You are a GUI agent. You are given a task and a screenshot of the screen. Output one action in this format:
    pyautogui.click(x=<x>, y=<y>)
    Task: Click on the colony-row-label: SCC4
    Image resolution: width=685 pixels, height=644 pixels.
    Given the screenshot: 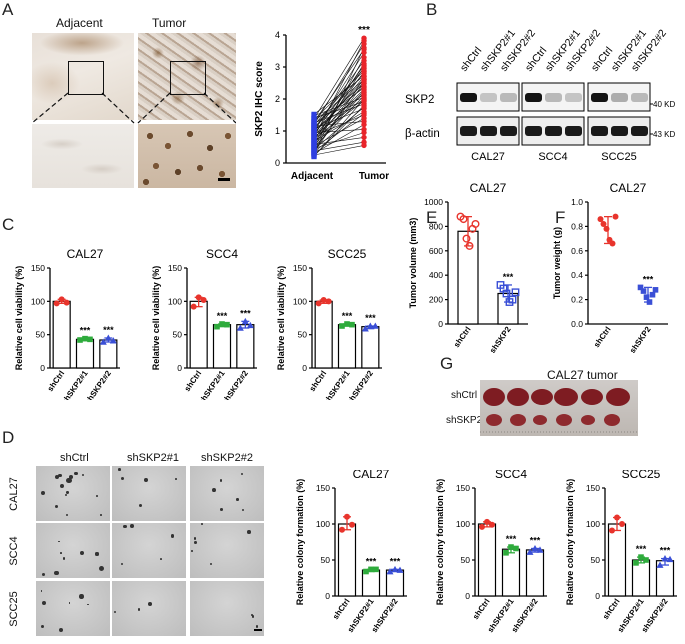 What is the action you would take?
    pyautogui.click(x=14, y=551)
    